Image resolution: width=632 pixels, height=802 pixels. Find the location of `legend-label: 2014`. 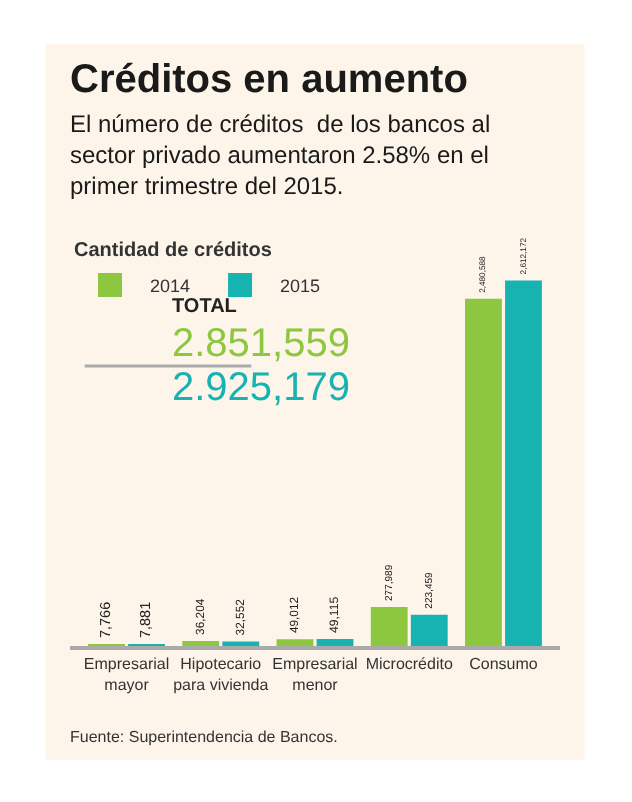

legend-label: 2014 is located at coordinates (170, 286).